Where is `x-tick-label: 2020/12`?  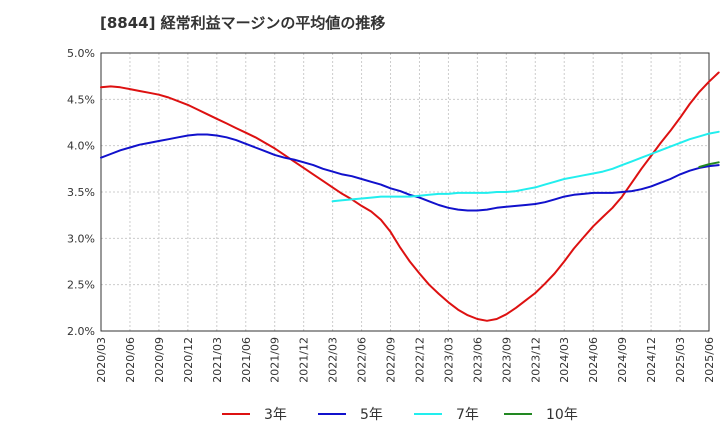
x-tick-label: 2020/12 is located at coordinates (188, 360).